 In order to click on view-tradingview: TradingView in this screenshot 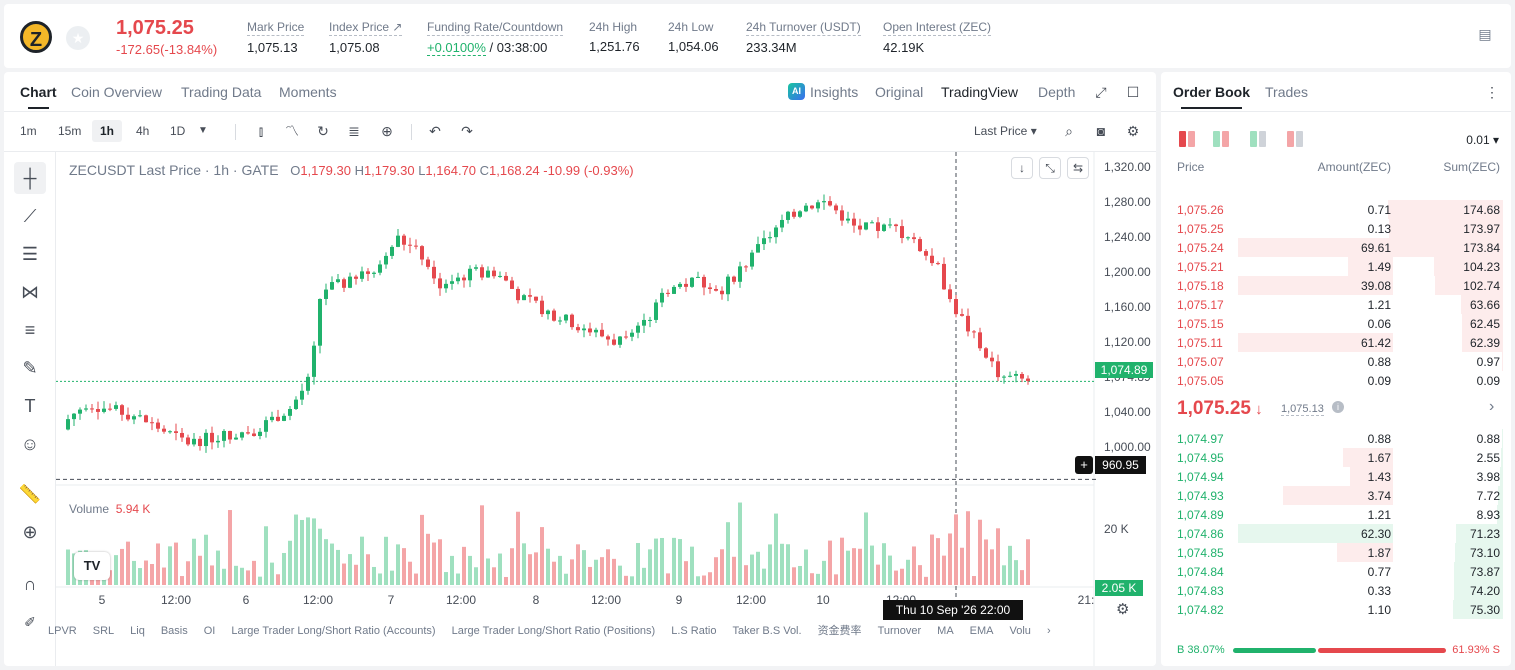, I will do `click(980, 92)`.